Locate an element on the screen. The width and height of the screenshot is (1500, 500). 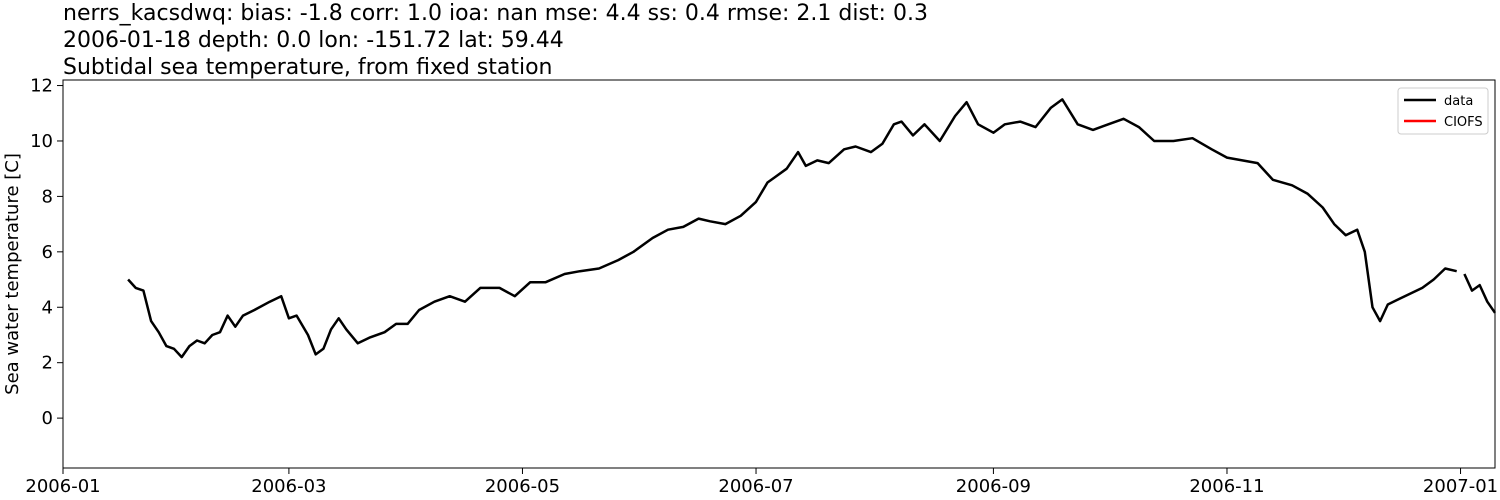
series-line-data is located at coordinates (1480, 293).